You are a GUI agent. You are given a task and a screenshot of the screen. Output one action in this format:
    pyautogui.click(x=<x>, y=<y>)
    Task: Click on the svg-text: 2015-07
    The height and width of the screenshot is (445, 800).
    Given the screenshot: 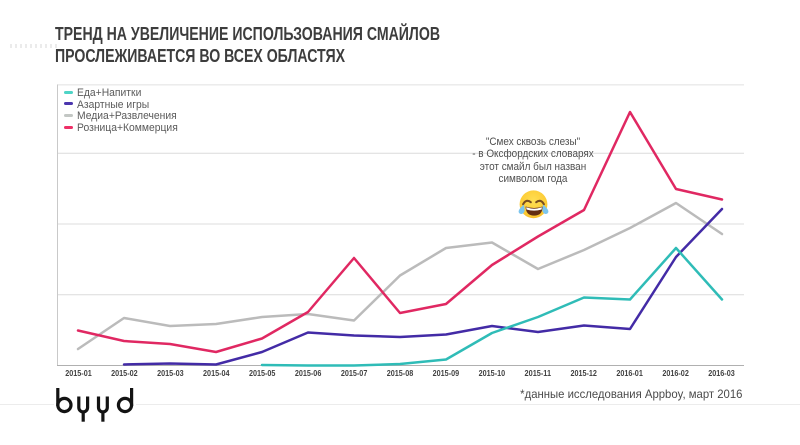 What is the action you would take?
    pyautogui.click(x=354, y=373)
    